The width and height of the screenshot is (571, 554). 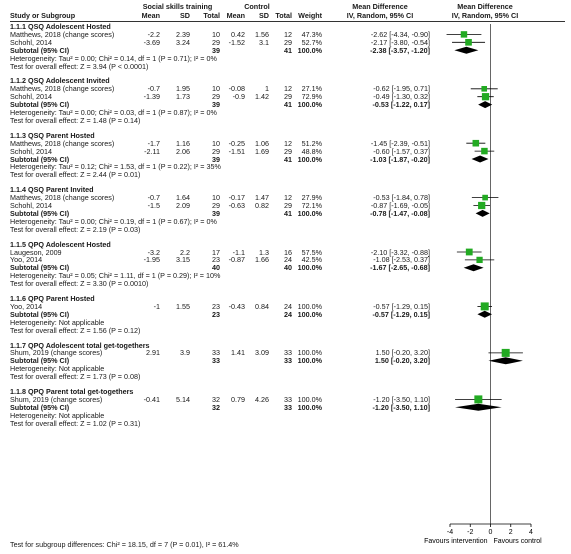 What do you see at coordinates (262, 97) in the screenshot?
I see `sd2-cell: 1.42` at bounding box center [262, 97].